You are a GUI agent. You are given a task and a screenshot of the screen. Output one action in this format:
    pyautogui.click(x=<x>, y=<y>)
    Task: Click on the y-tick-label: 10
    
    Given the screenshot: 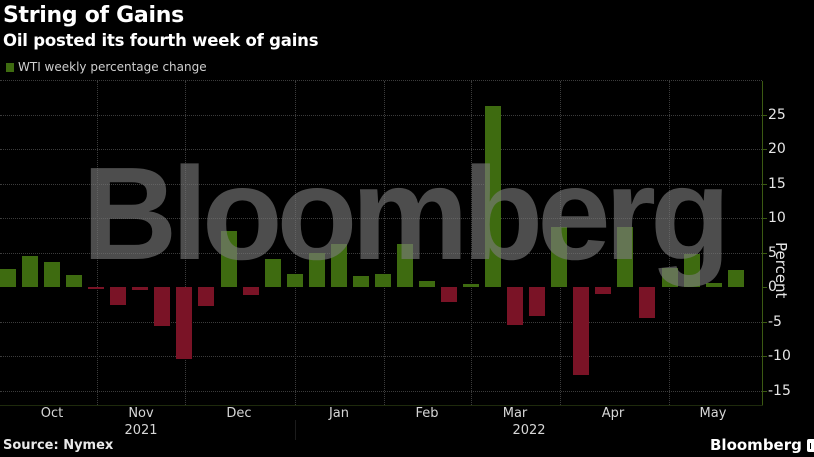 What is the action you would take?
    pyautogui.click(x=777, y=218)
    